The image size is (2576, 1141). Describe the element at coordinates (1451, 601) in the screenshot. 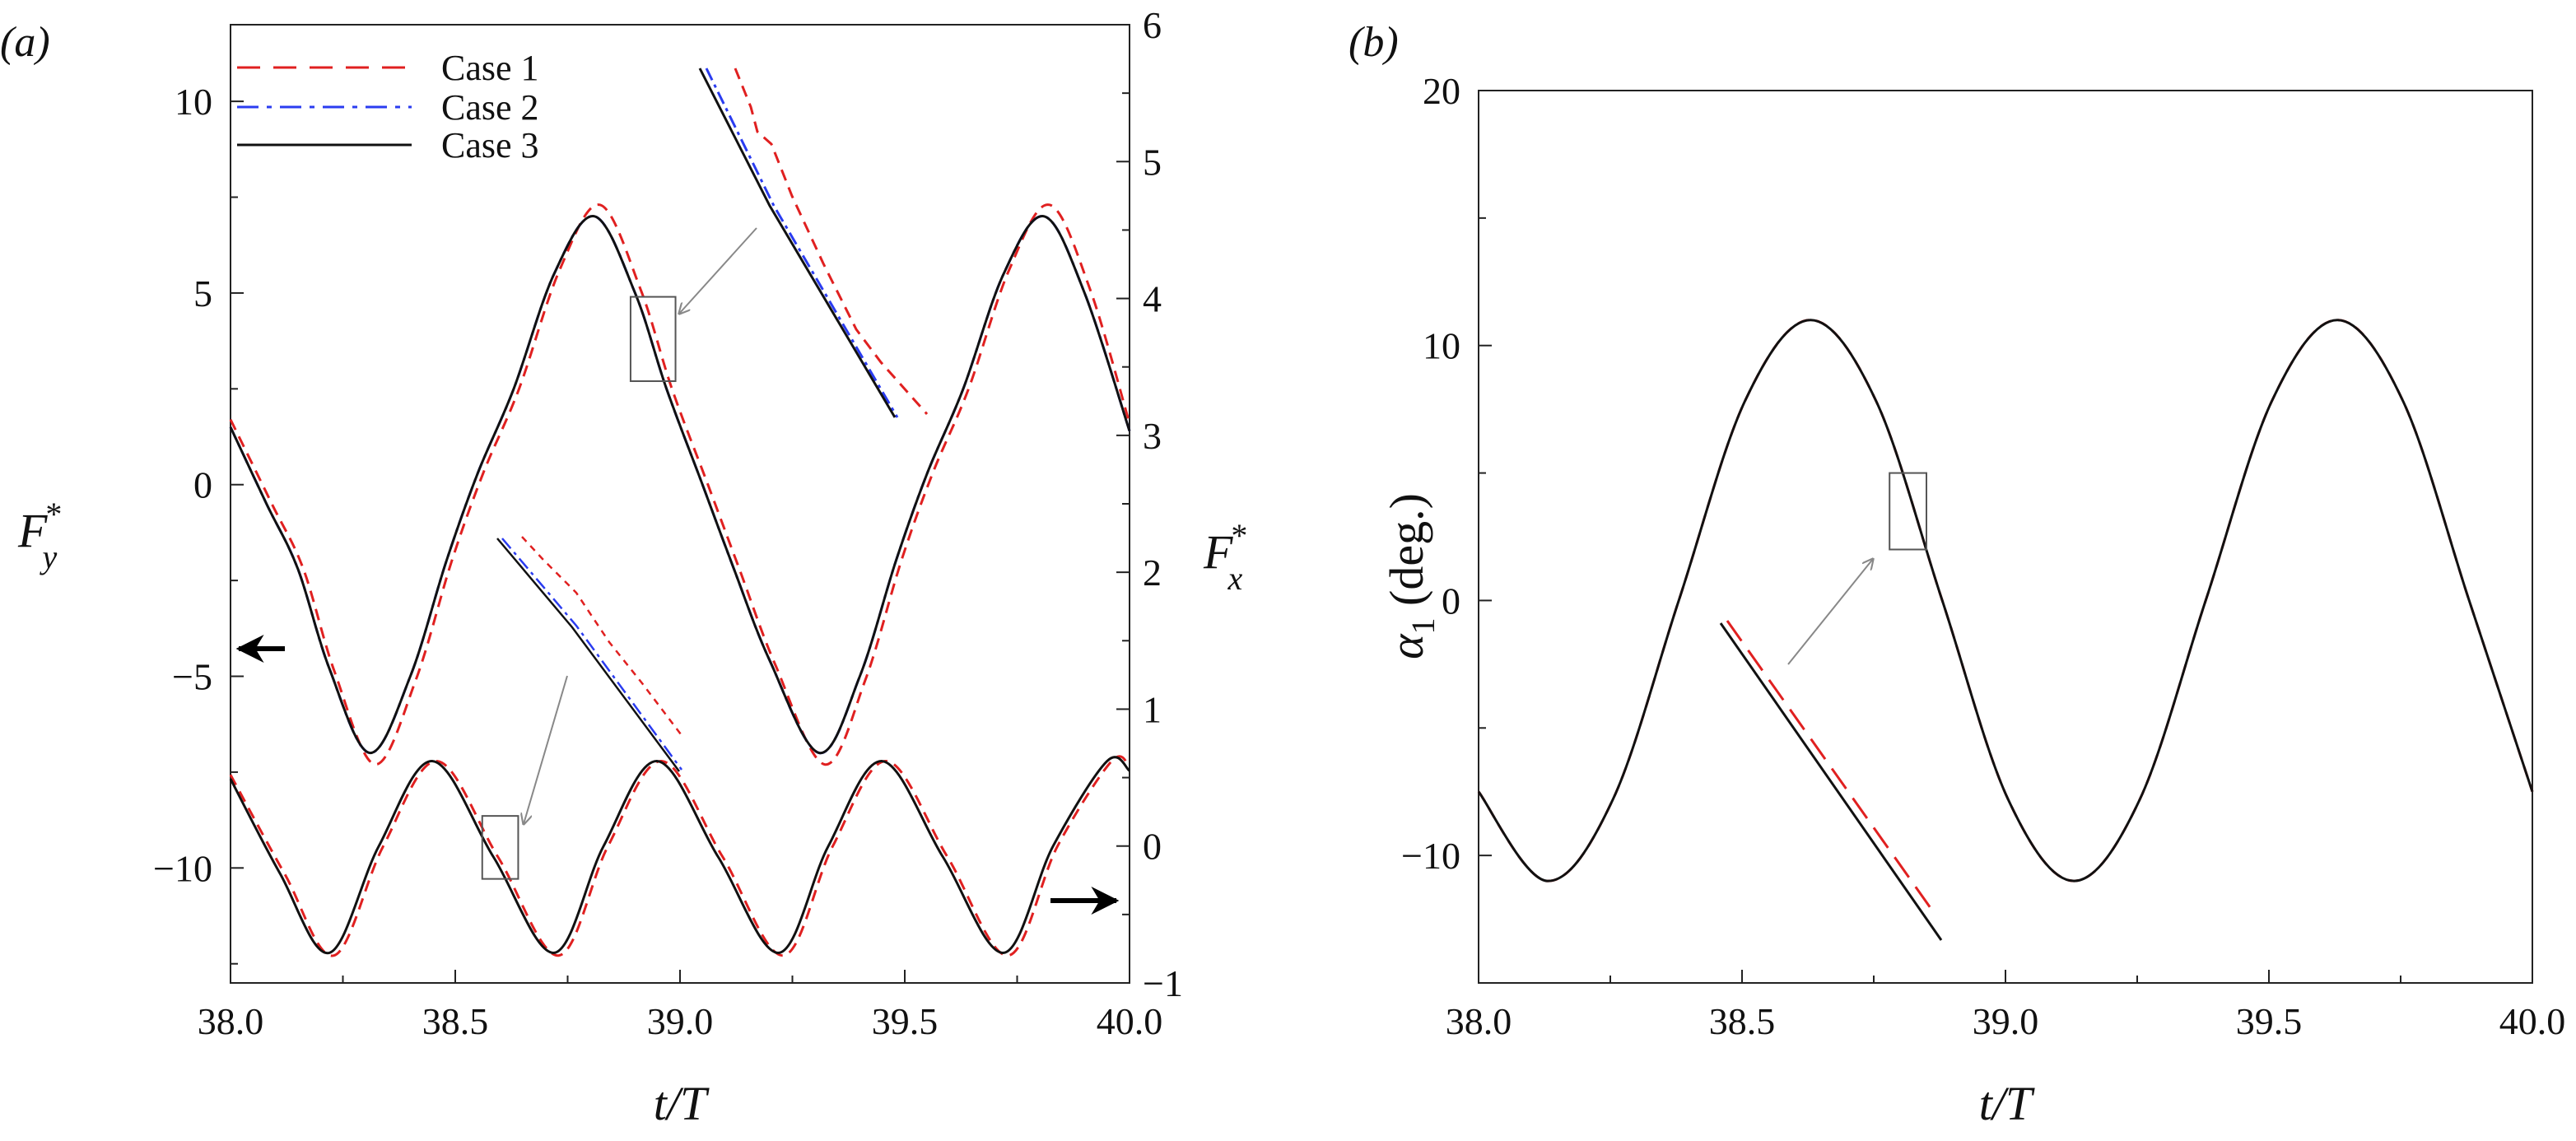

I see `y-tick-label-b: 0` at that location.